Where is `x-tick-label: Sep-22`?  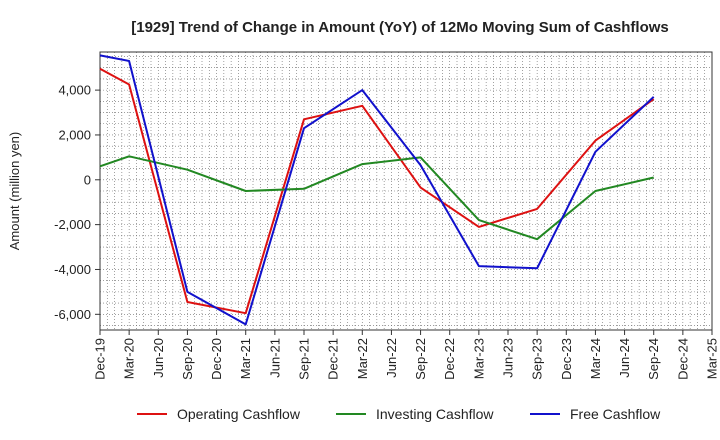
x-tick-label: Sep-22 is located at coordinates (420, 359).